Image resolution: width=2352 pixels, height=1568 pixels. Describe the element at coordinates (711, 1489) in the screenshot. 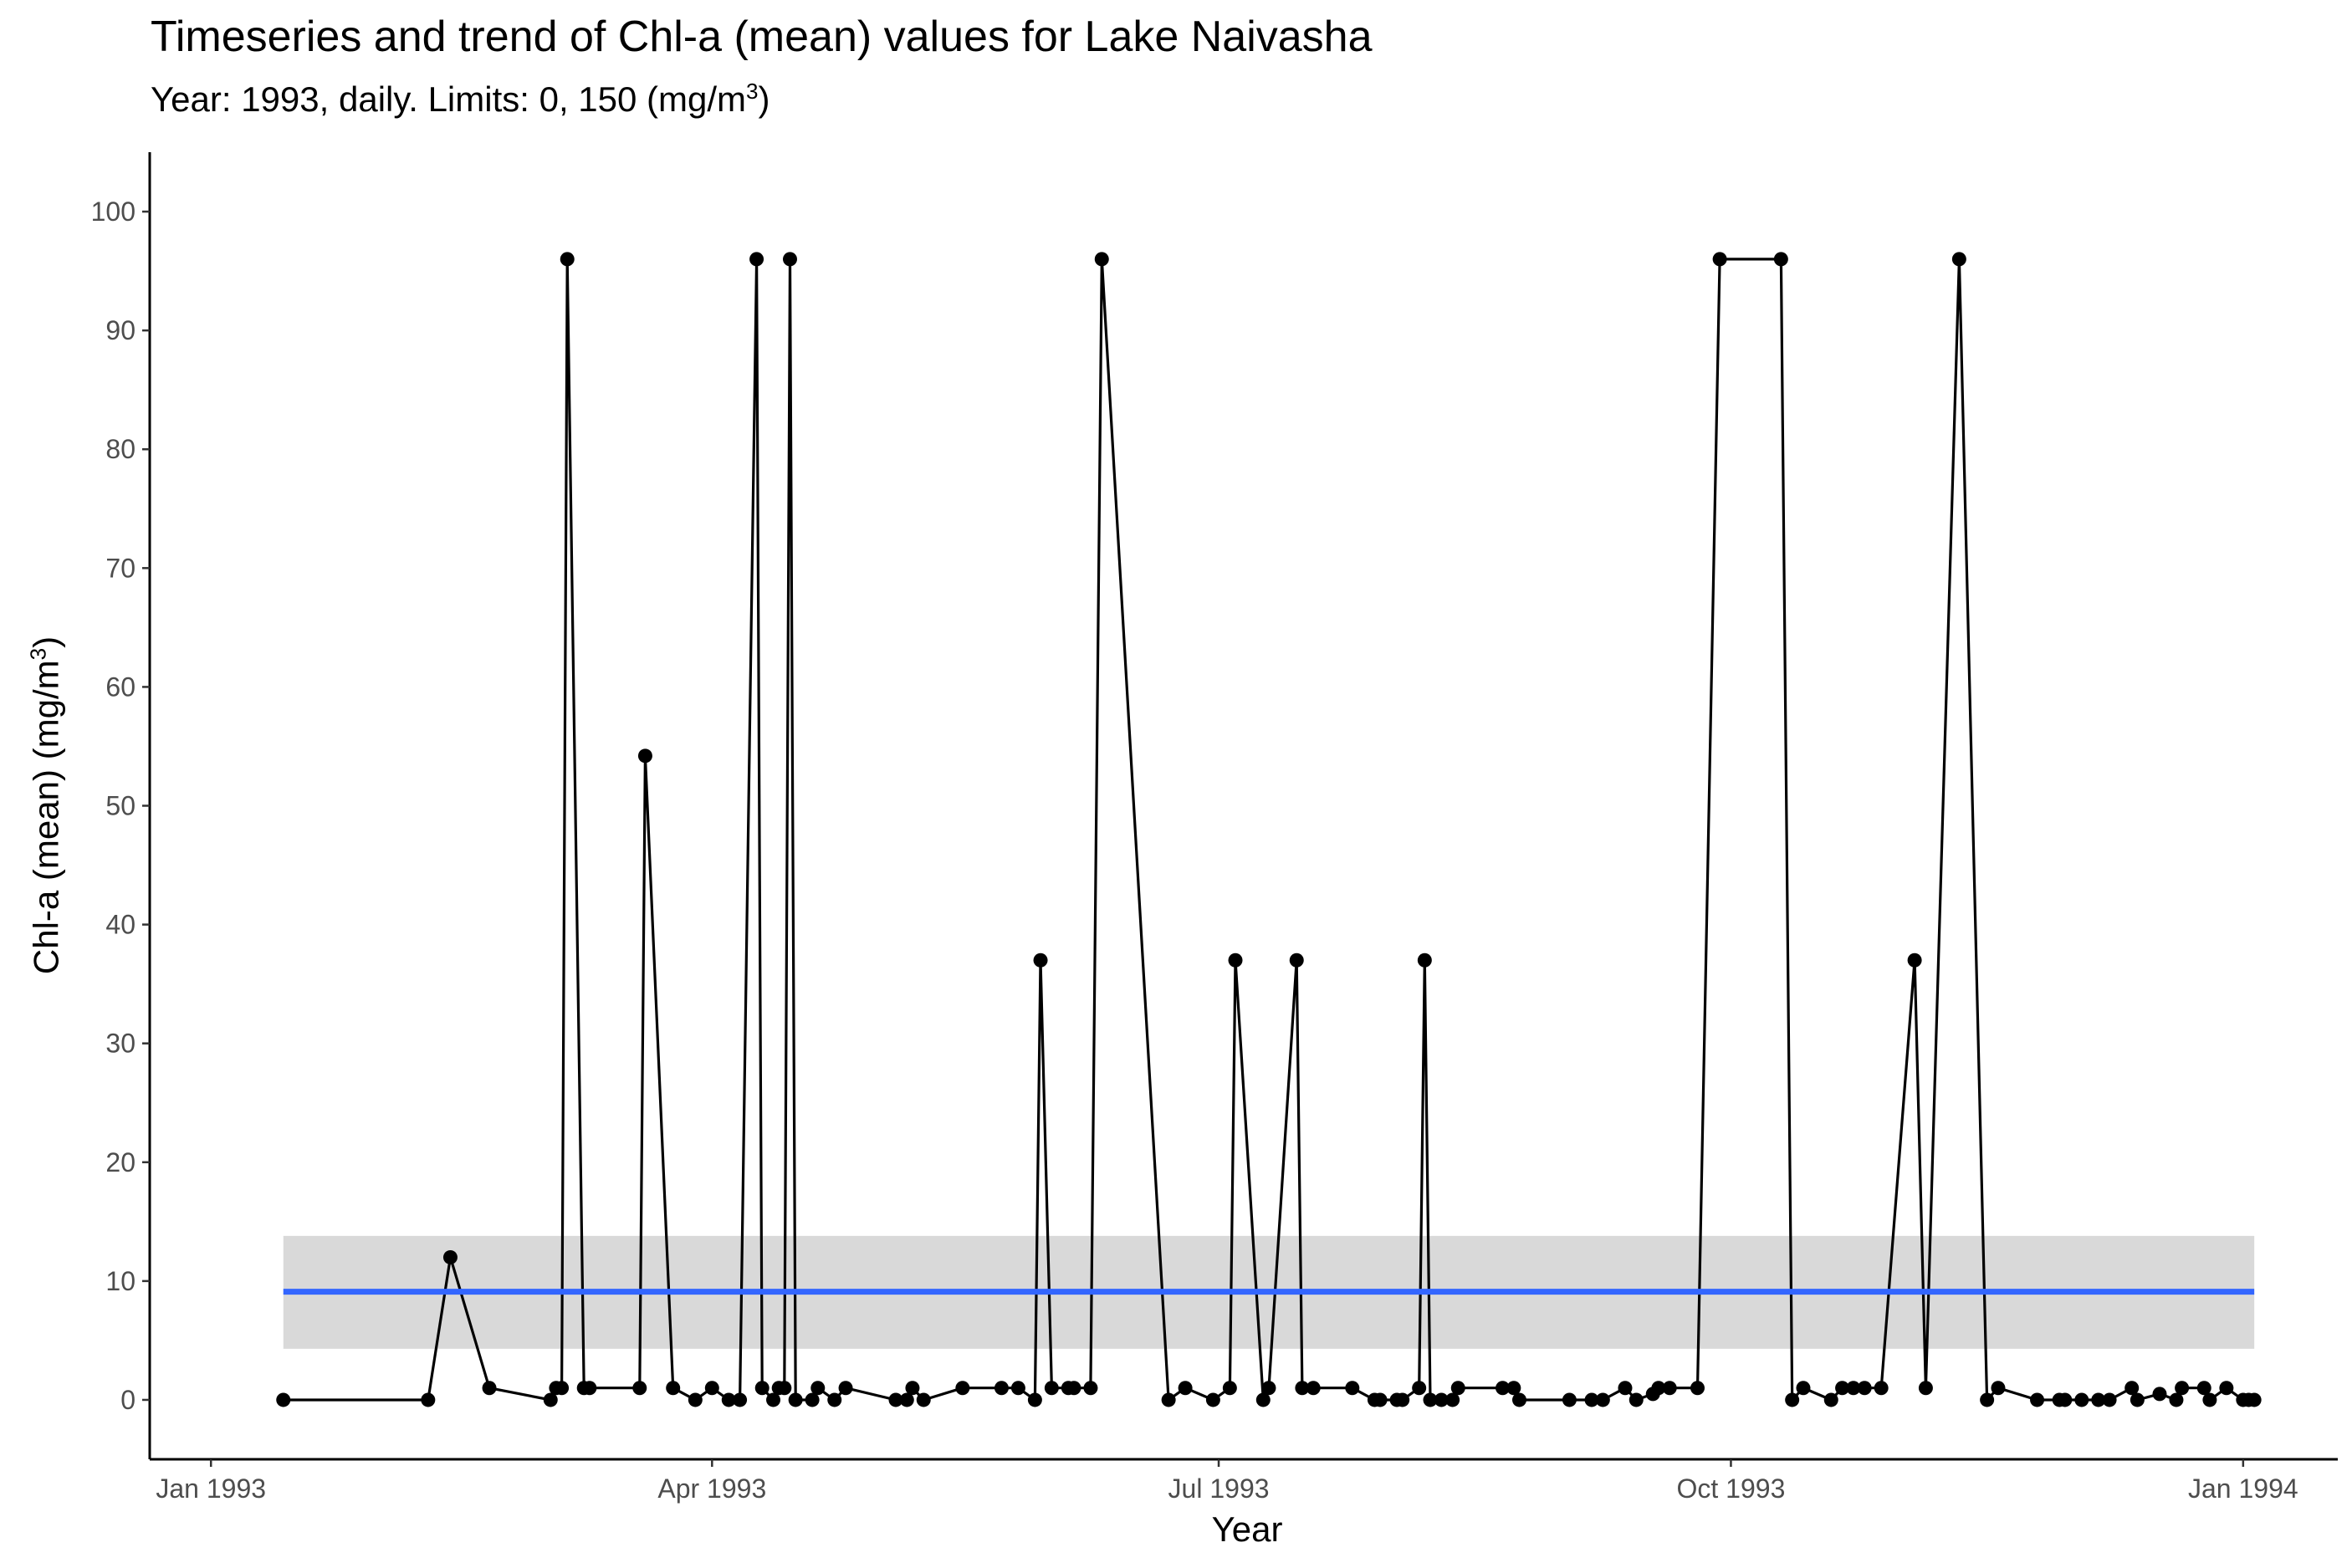

I see `x-tick-label: Apr 1993` at that location.